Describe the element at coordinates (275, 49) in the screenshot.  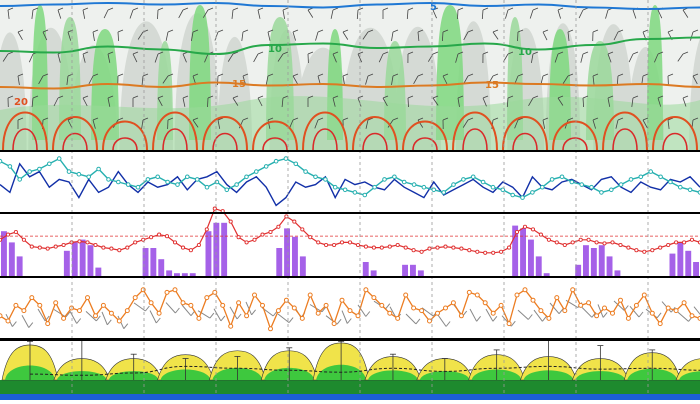
I see `contour-label: 10` at that location.